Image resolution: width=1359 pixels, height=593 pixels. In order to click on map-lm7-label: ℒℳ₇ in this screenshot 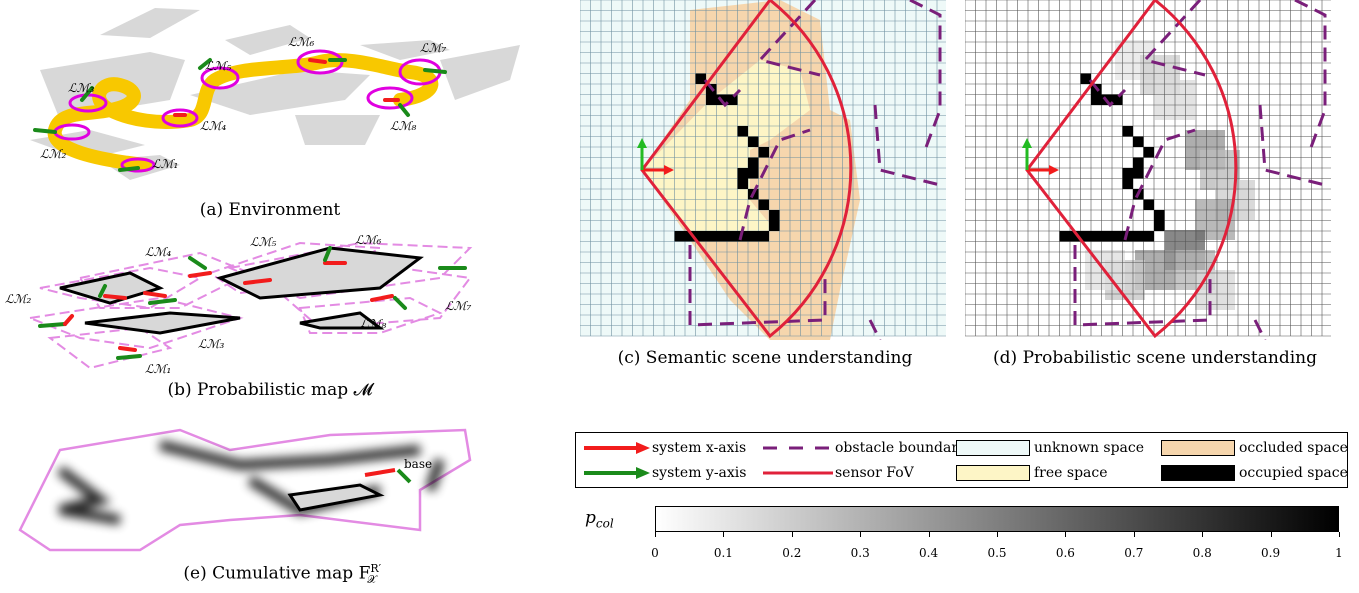, I will do `click(458, 306)`.